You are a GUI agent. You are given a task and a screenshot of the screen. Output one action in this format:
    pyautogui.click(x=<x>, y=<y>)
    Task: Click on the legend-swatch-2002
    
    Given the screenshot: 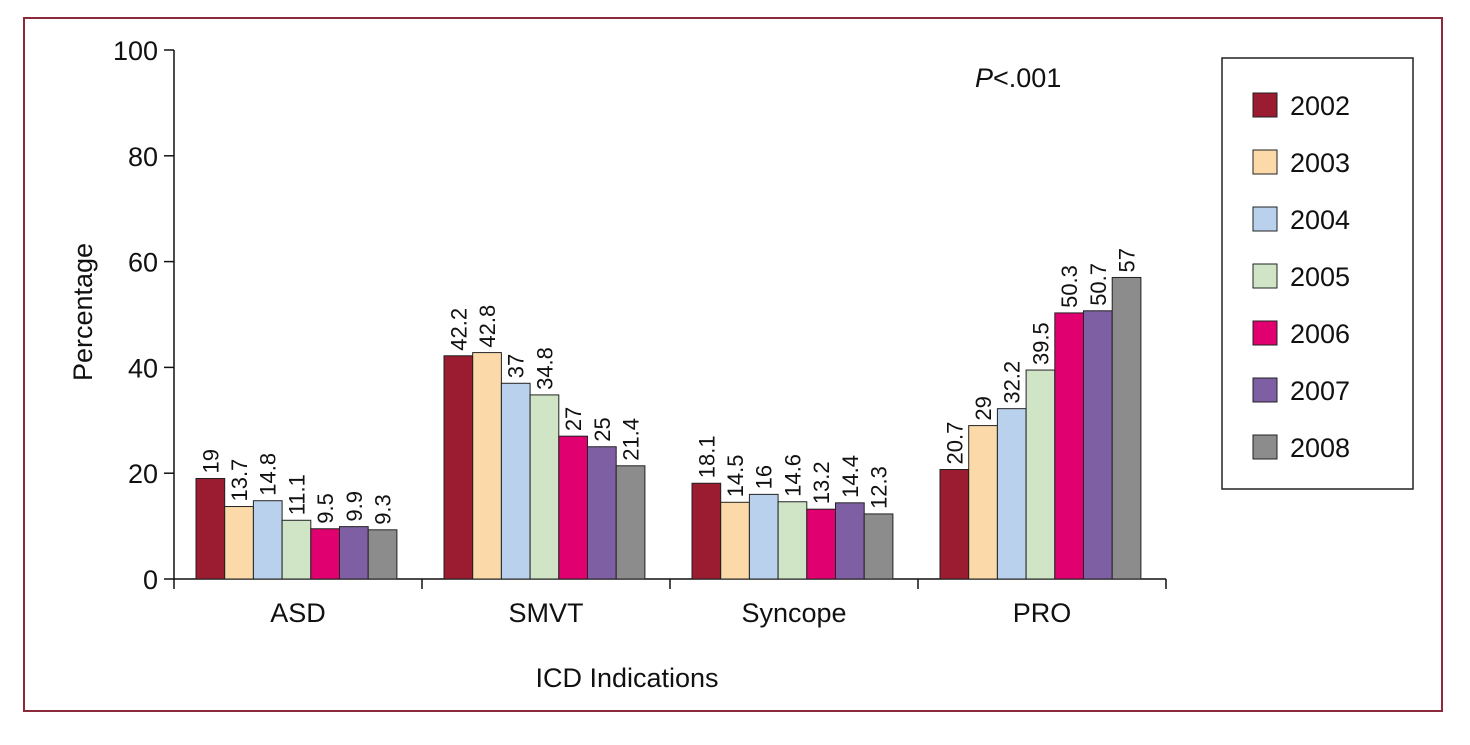 What is the action you would take?
    pyautogui.click(x=1265, y=105)
    